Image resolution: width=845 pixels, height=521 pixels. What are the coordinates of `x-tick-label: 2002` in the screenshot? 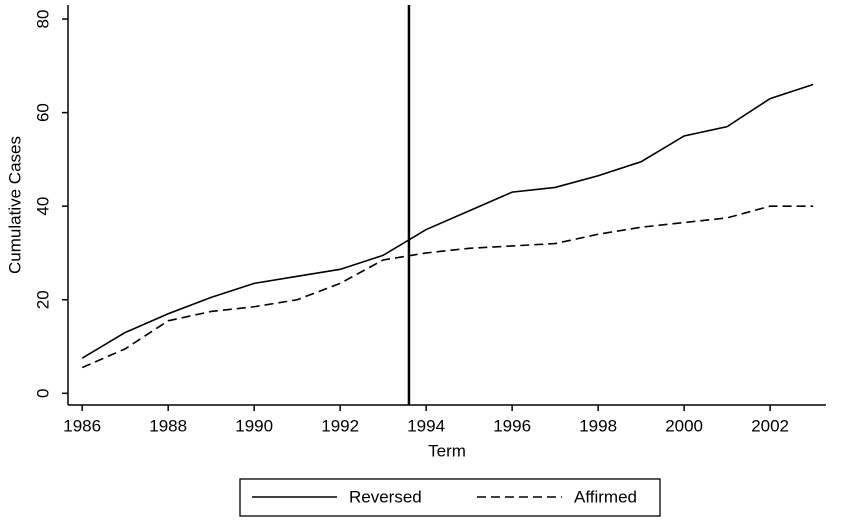 It's located at (770, 425).